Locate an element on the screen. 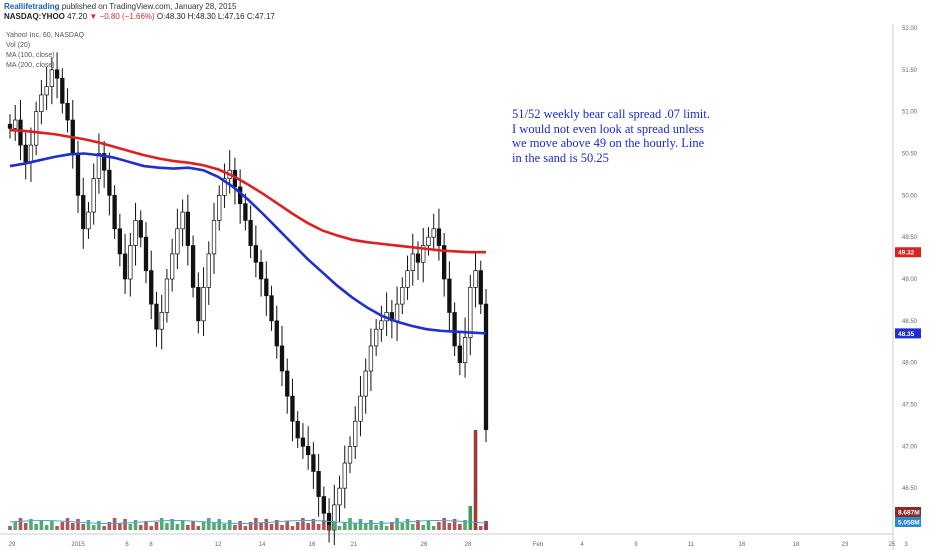  x-tick-label: 12 is located at coordinates (218, 545).